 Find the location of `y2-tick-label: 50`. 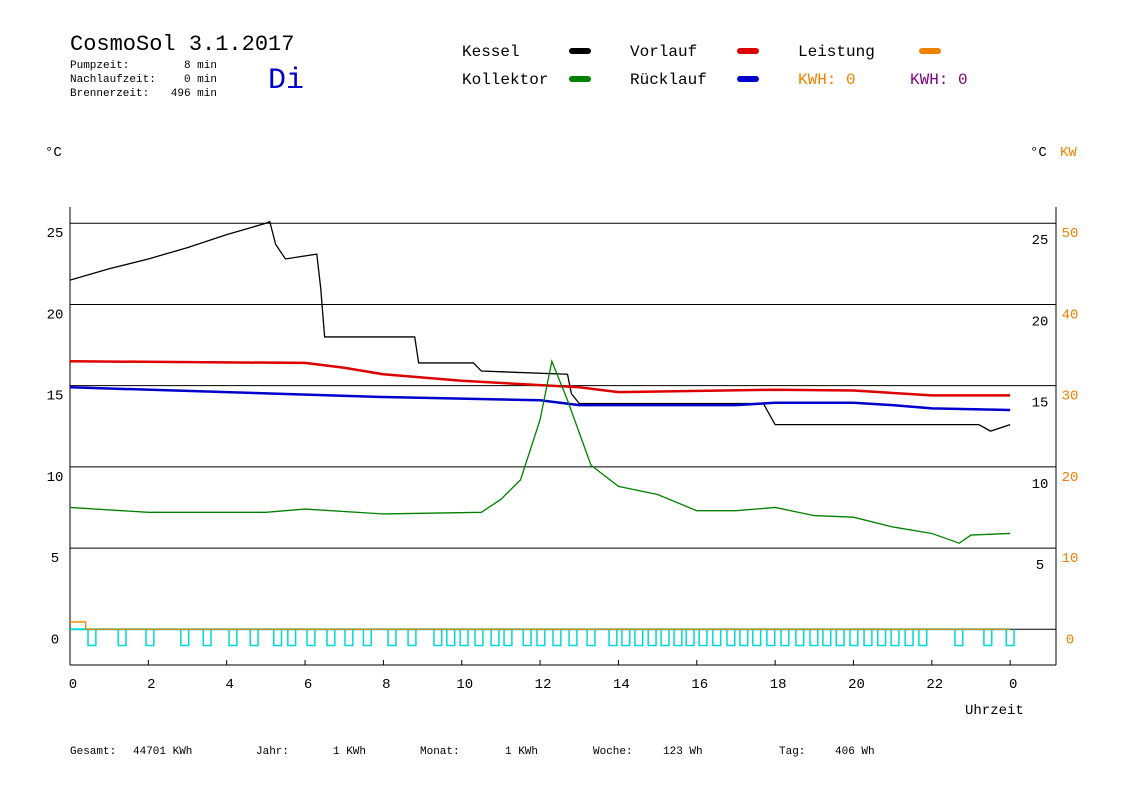

y2-tick-label: 50 is located at coordinates (1070, 234).